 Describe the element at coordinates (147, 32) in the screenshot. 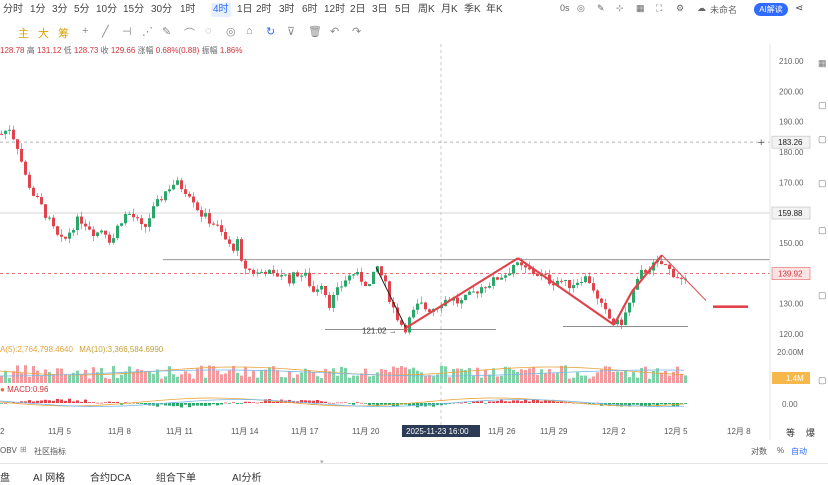

I see `channel-icon: ⋰` at that location.